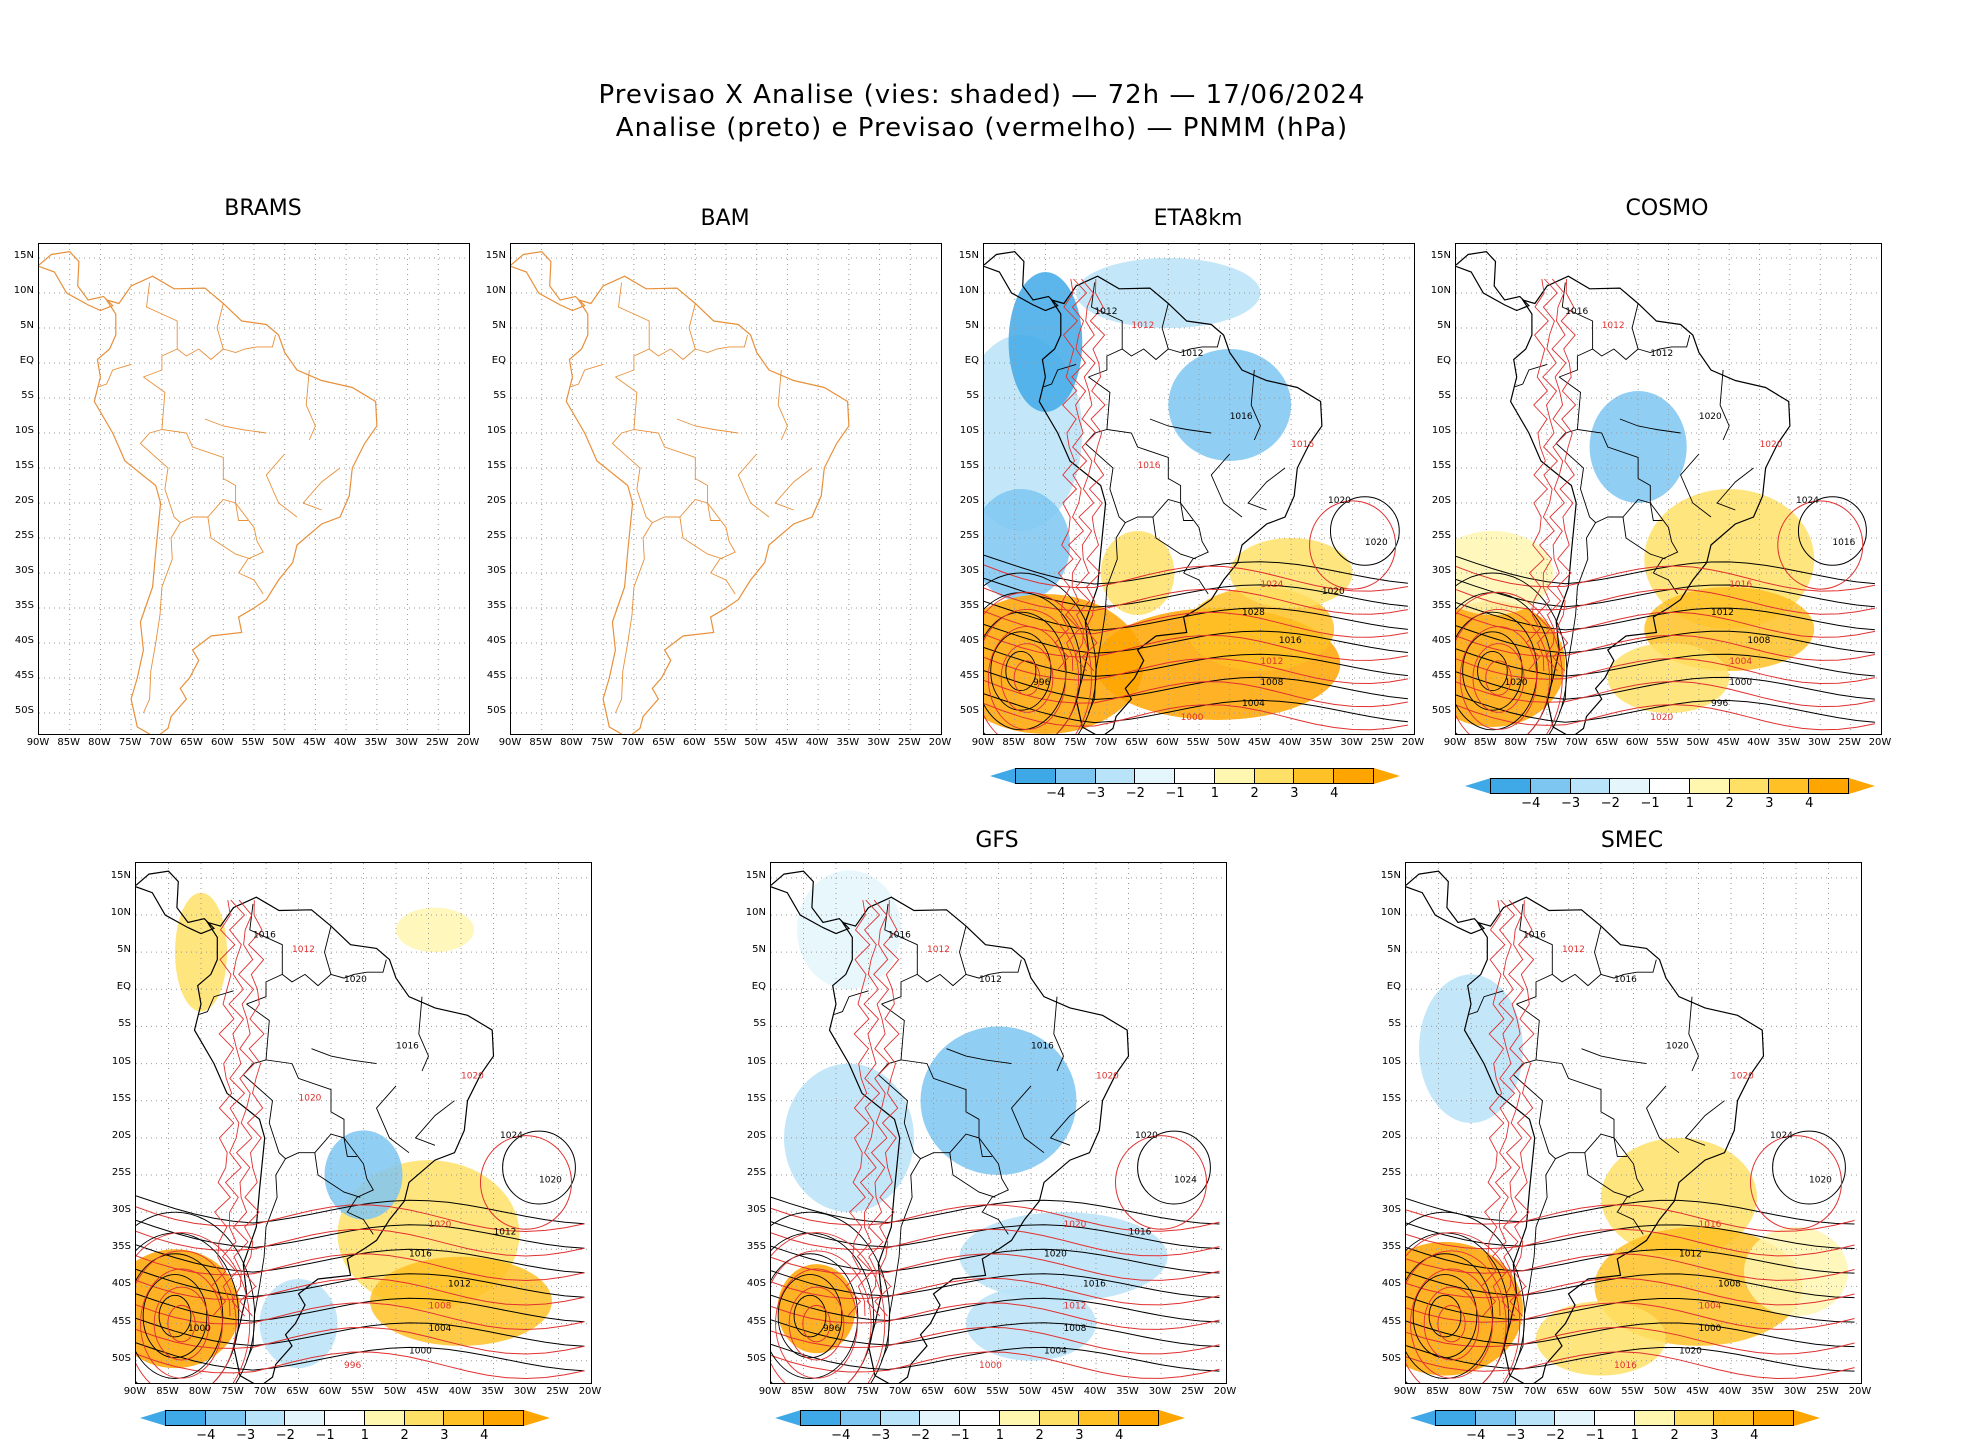 This screenshot has height=1443, width=1964. What do you see at coordinates (314, 742) in the screenshot?
I see `lon-tick-label: 45W` at bounding box center [314, 742].